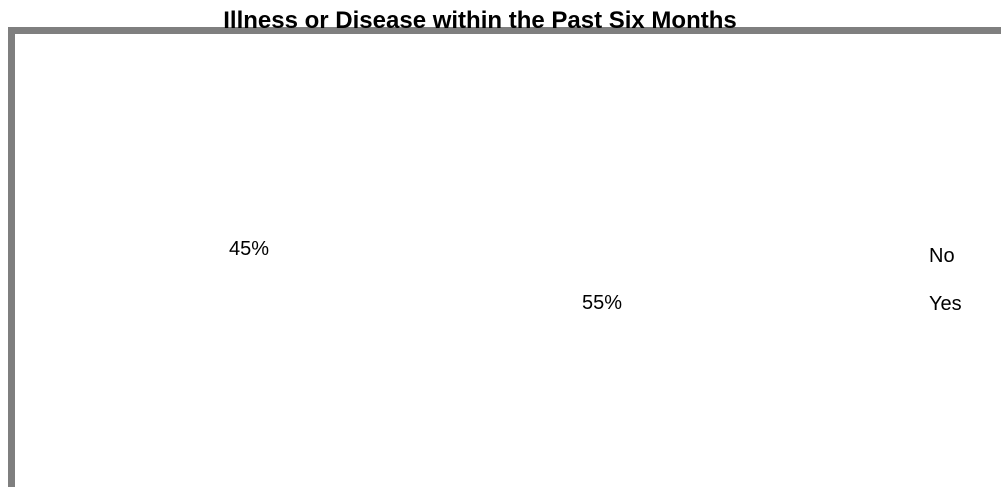 The height and width of the screenshot is (487, 1001). Describe the element at coordinates (945, 304) in the screenshot. I see `legend-entry-yes: Yes` at that location.